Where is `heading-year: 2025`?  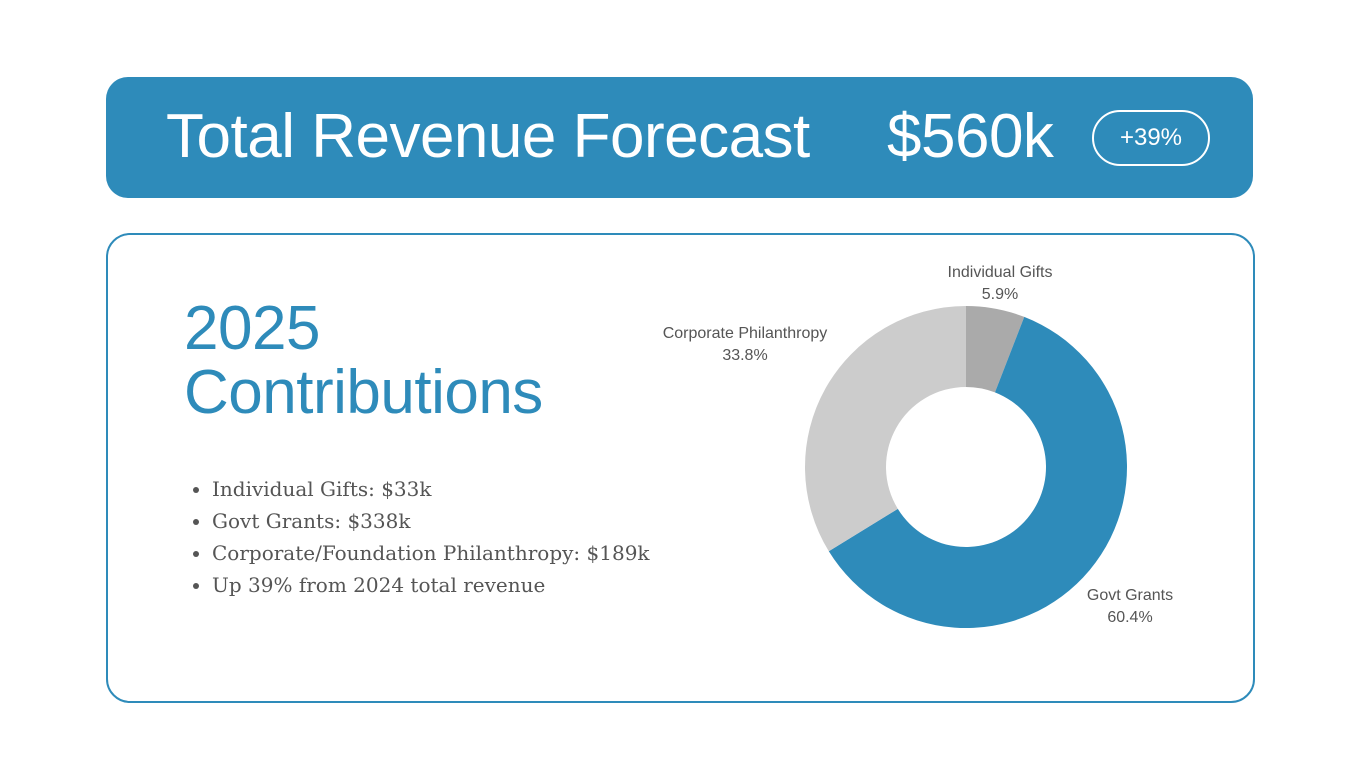
heading-year: 2025 is located at coordinates (252, 328).